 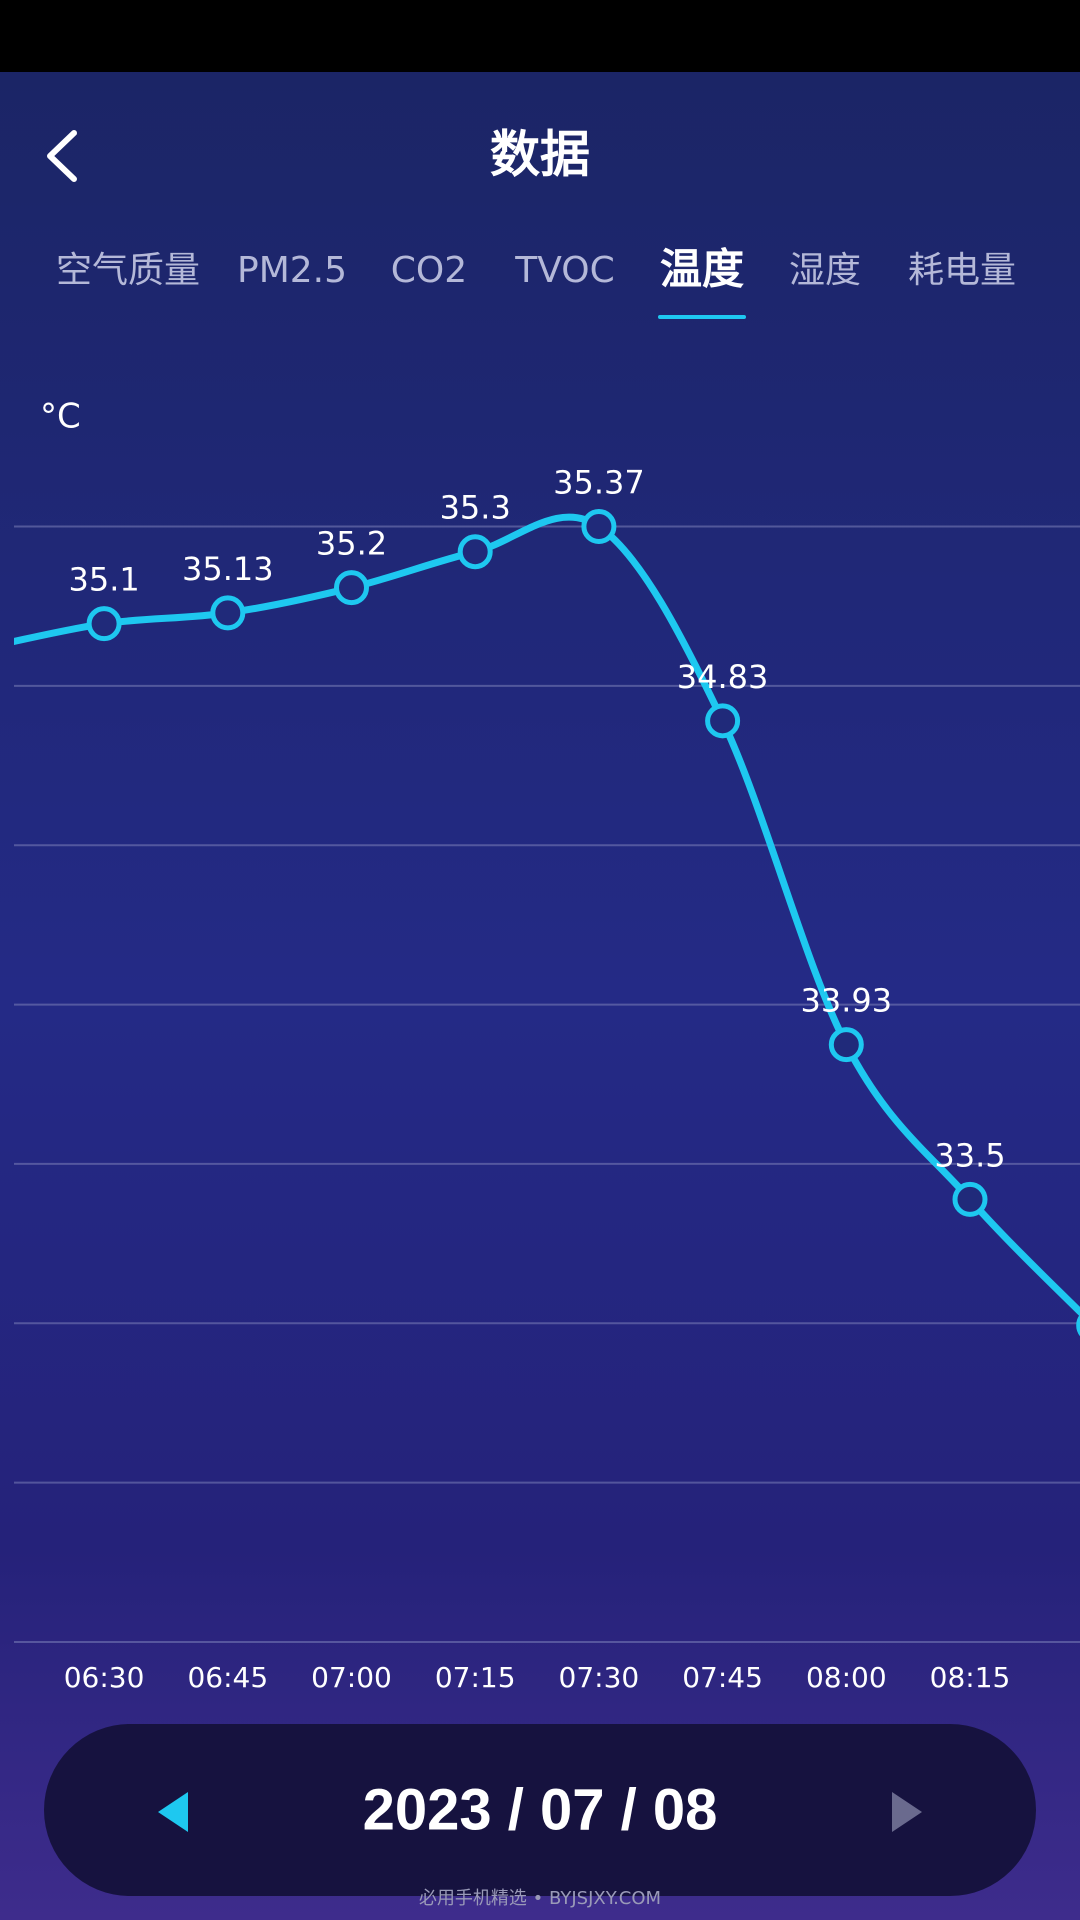 I want to click on status-bar, so click(x=540, y=36).